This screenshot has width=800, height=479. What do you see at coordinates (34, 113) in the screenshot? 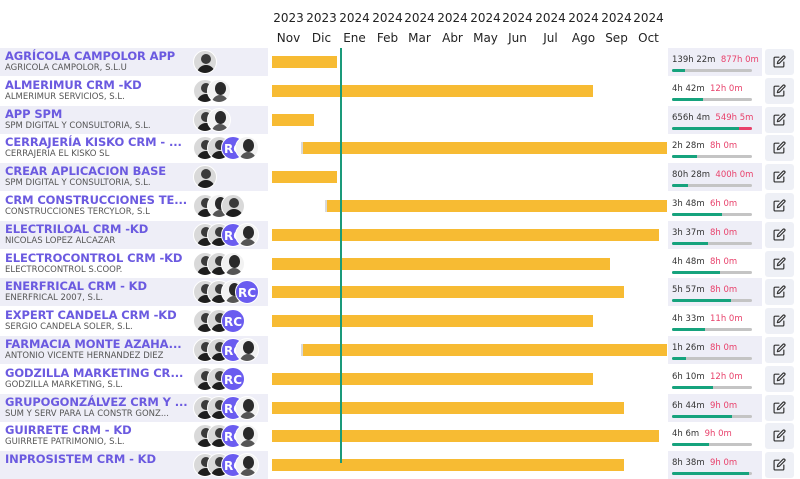
I see `project-name: APP SPM` at bounding box center [34, 113].